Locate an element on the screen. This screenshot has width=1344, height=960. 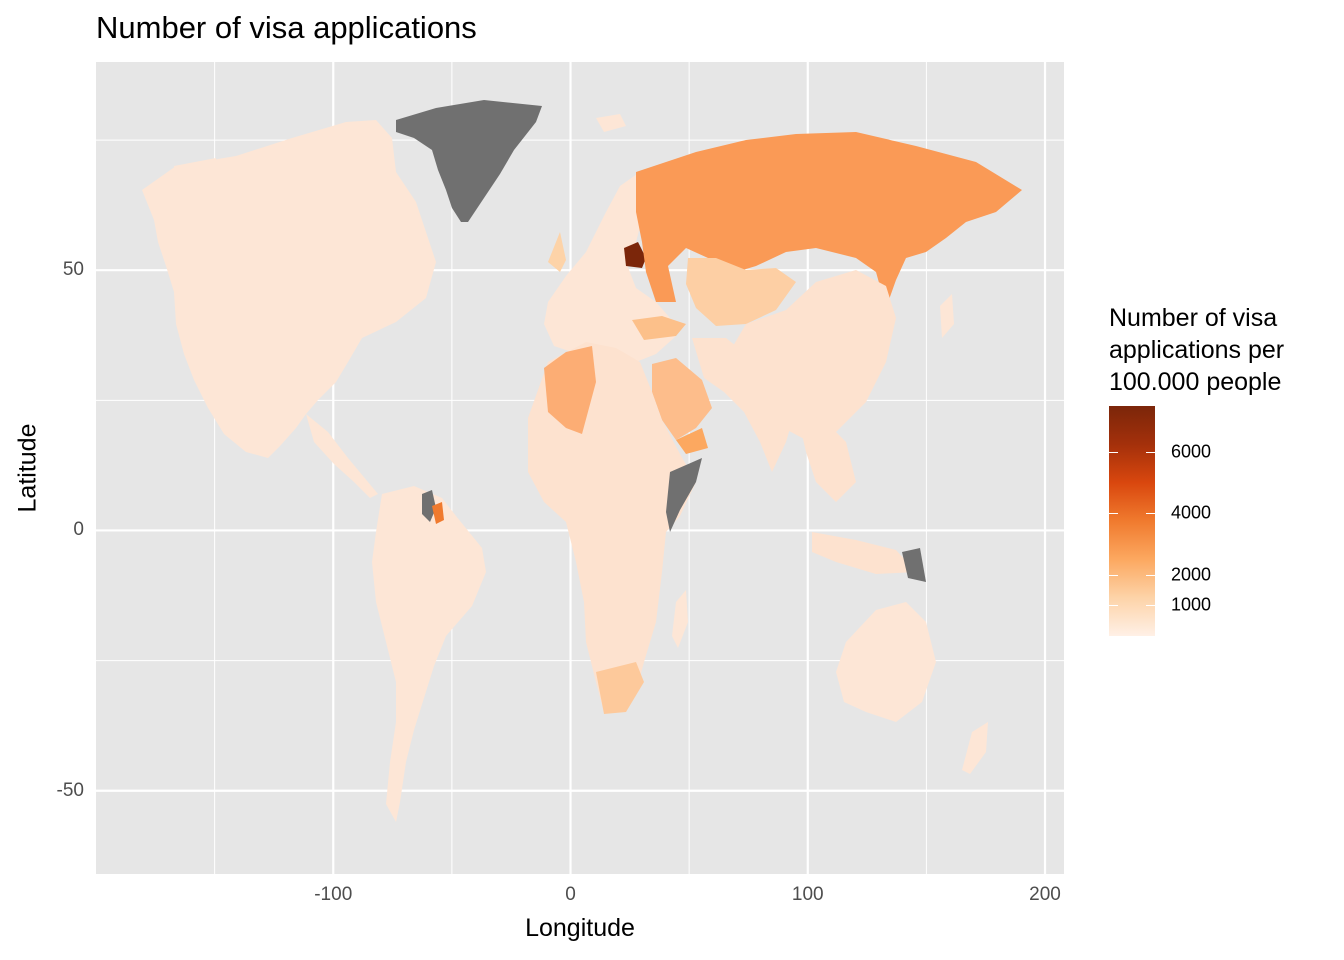
country-new-zealand is located at coordinates (975, 748).